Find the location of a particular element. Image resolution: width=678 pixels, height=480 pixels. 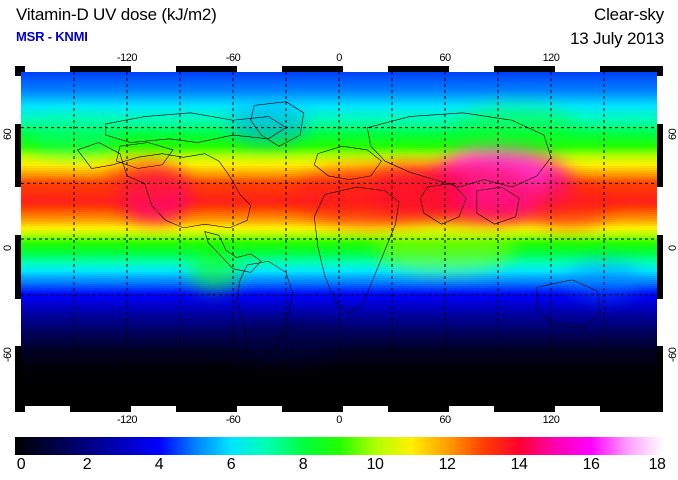

colorbar-tick-6: 6 is located at coordinates (231, 464).